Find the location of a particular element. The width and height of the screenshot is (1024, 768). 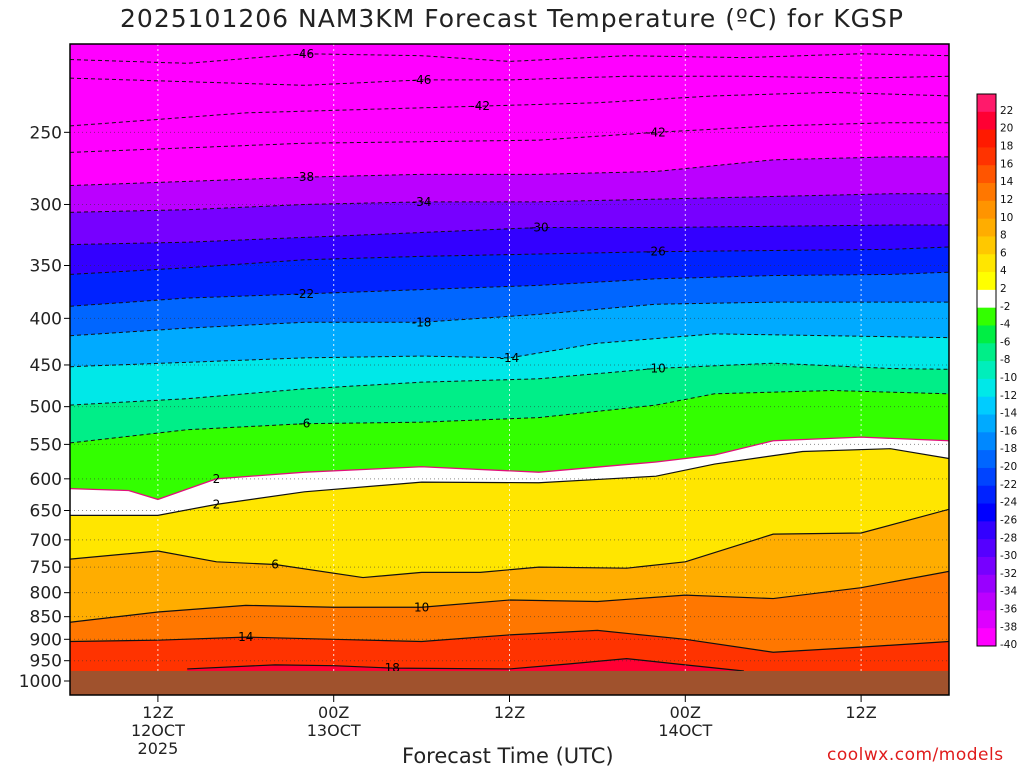

colorbar-label: -36 is located at coordinates (1008, 609).